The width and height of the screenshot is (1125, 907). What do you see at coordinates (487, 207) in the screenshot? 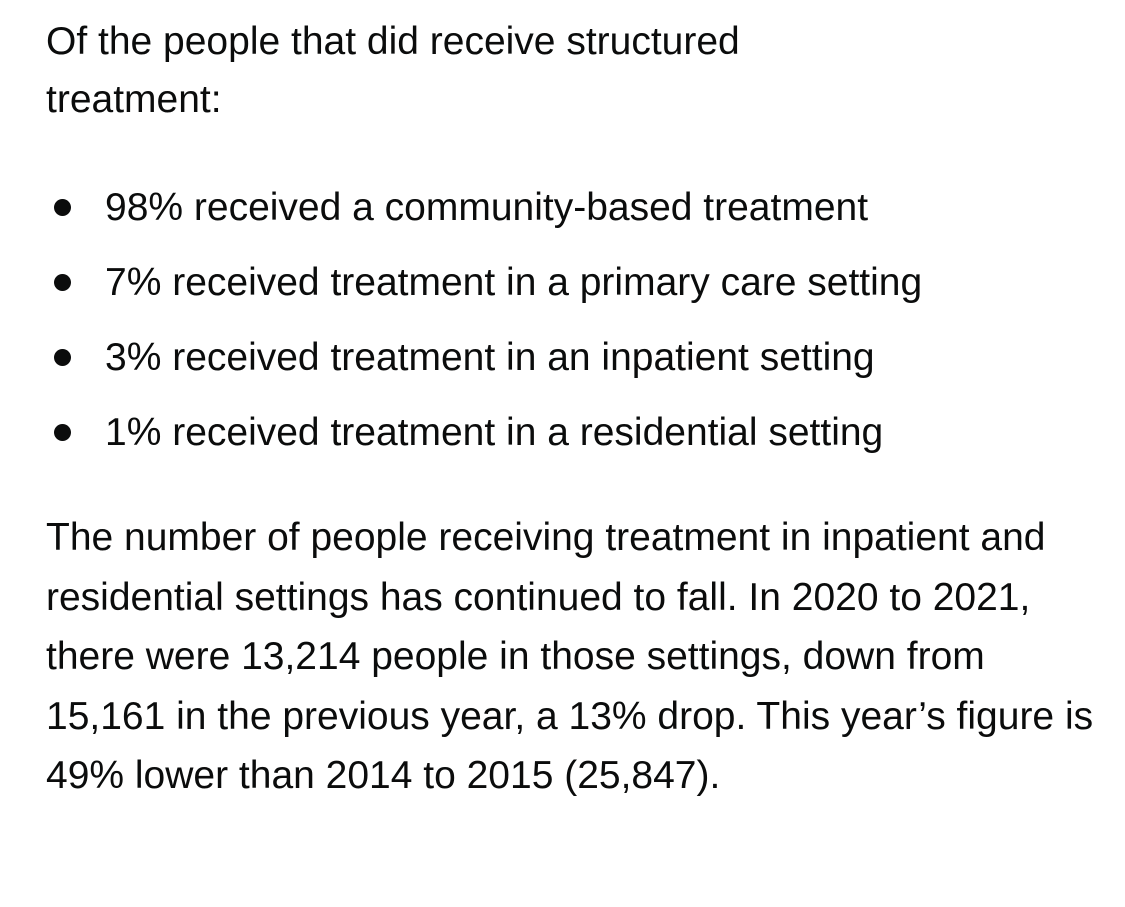
I see `list-item-text: 98% received a community-based treatment` at bounding box center [487, 207].